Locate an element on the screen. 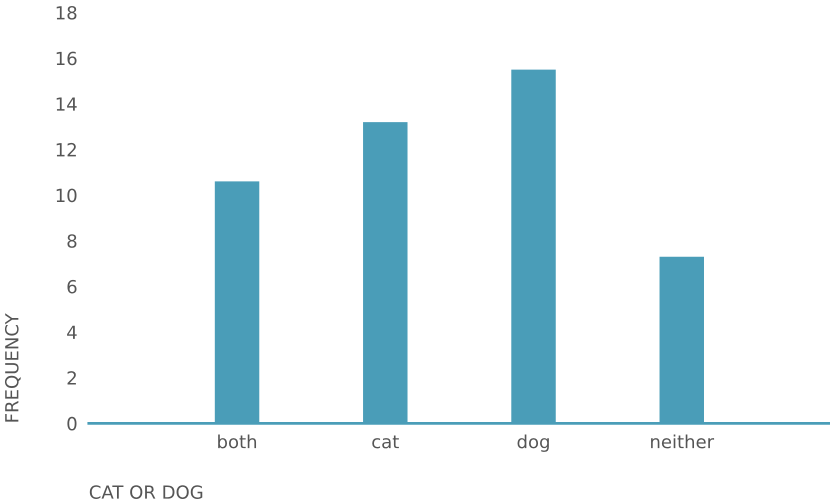  y-tick-label: 6 is located at coordinates (72, 287).